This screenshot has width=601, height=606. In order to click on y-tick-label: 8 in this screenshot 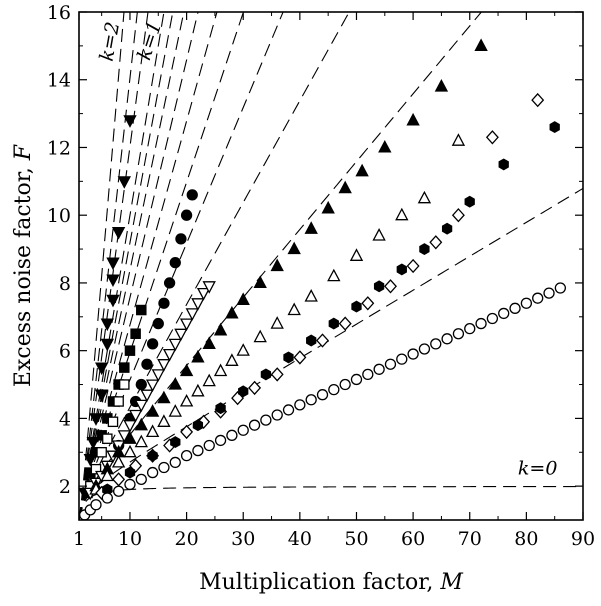, I will do `click(65, 284)`.